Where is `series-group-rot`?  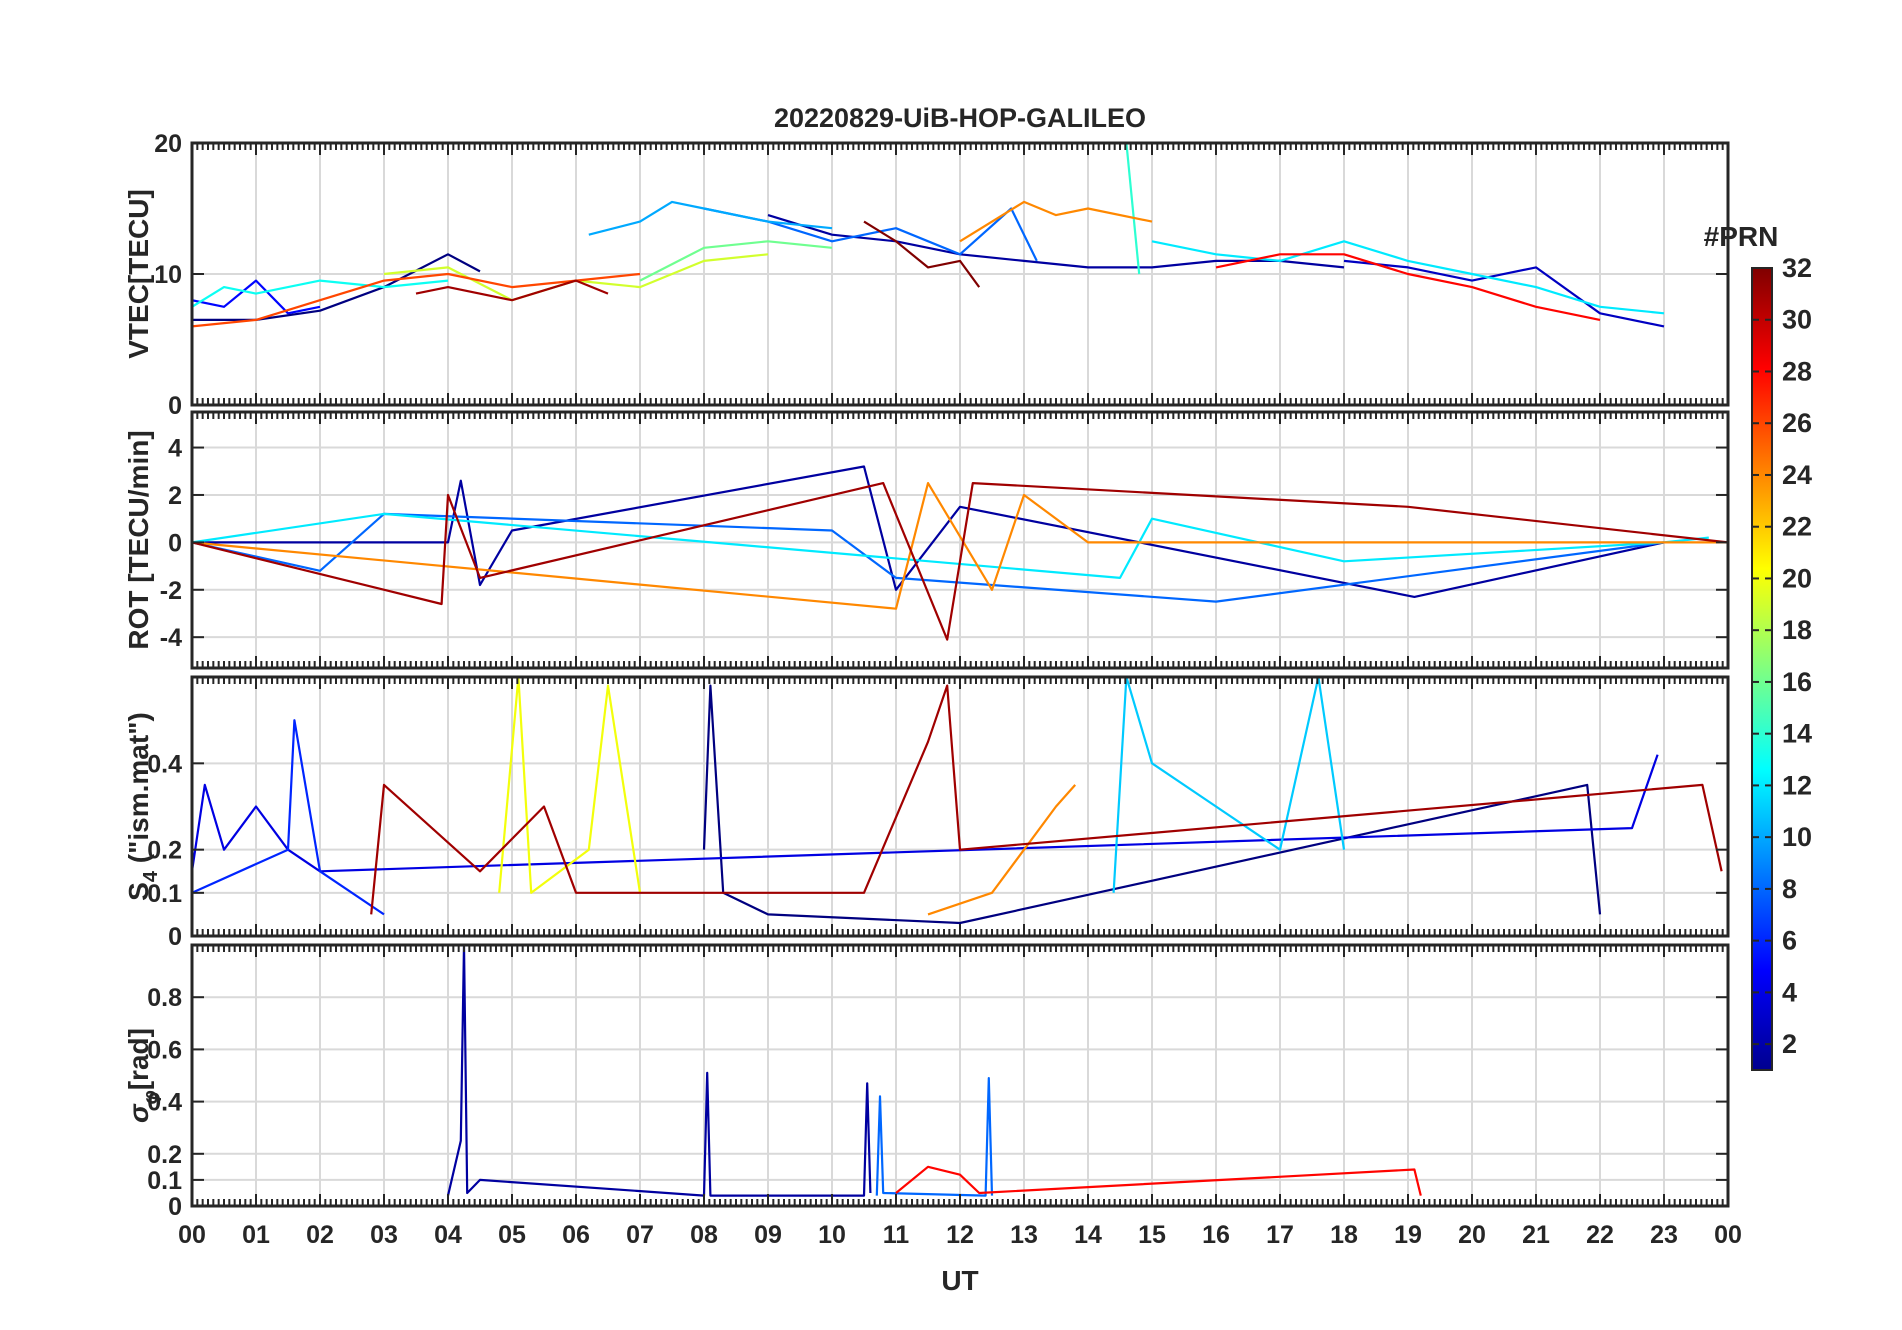 series-group-rot is located at coordinates (960, 553).